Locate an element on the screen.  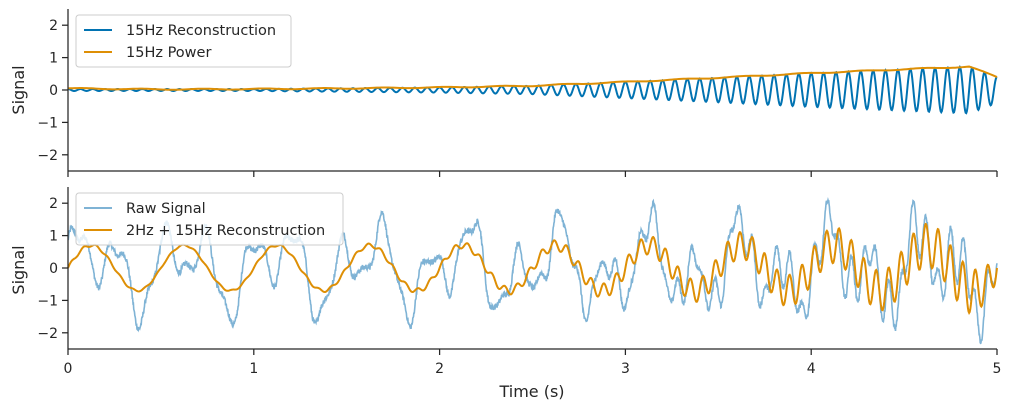
top-legend: 15Hz Reconstruction 15Hz Power is located at coordinates (183, 41).